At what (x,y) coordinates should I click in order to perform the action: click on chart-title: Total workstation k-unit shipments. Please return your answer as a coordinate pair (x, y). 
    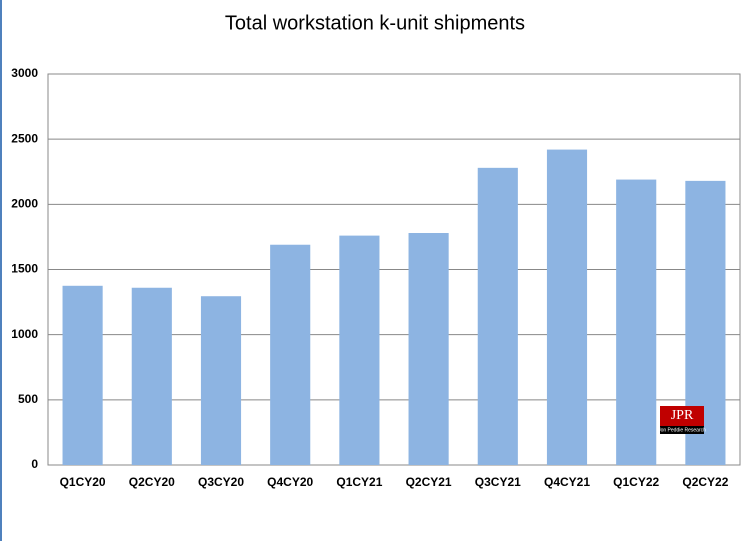
    Looking at the image, I should click on (375, 23).